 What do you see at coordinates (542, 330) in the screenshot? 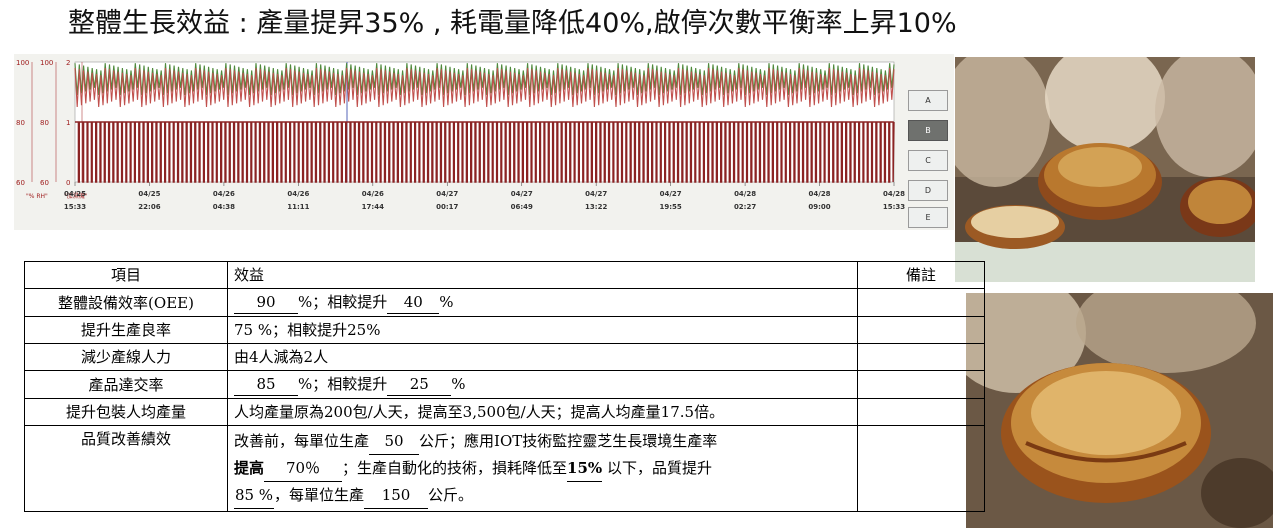
I see `row-benefit: 75 %；相較提升25%` at bounding box center [542, 330].